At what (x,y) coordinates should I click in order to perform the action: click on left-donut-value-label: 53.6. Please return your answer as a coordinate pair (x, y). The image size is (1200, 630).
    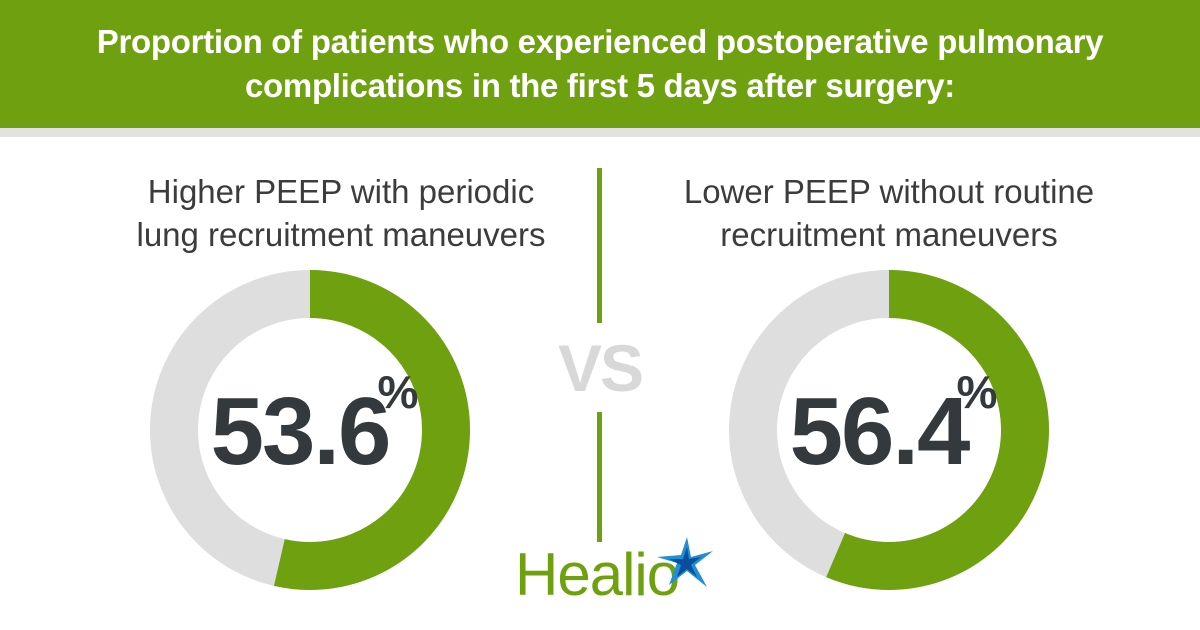
    Looking at the image, I should click on (300, 431).